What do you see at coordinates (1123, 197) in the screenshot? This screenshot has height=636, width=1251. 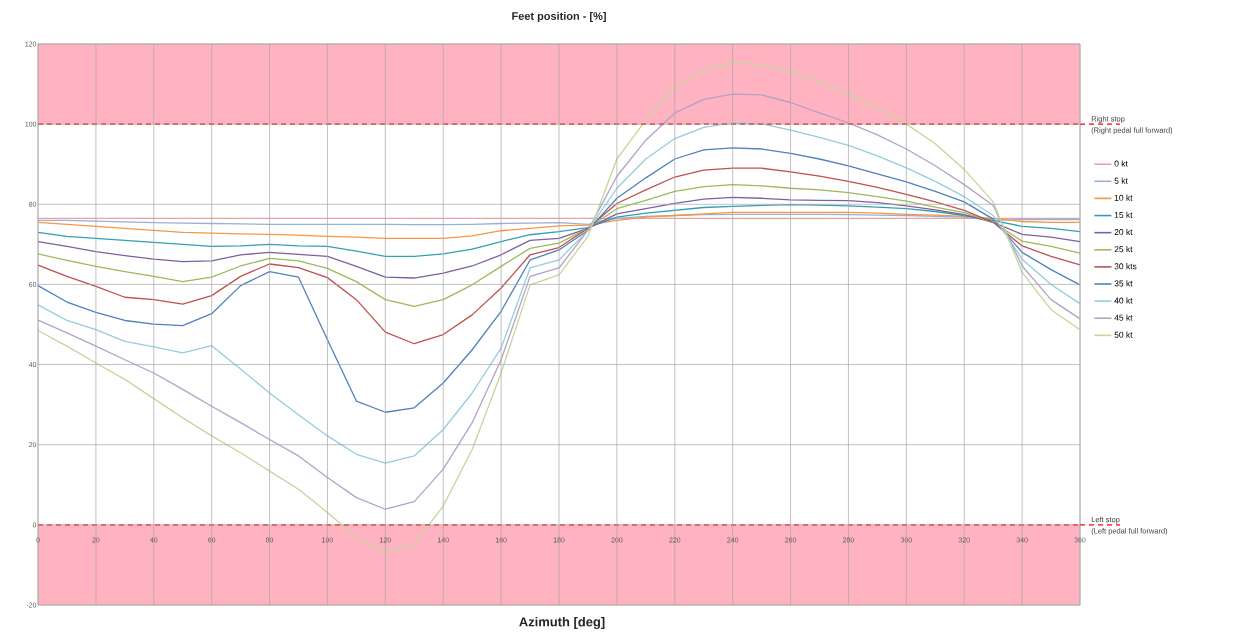 I see `legend-label: 10 kt` at bounding box center [1123, 197].